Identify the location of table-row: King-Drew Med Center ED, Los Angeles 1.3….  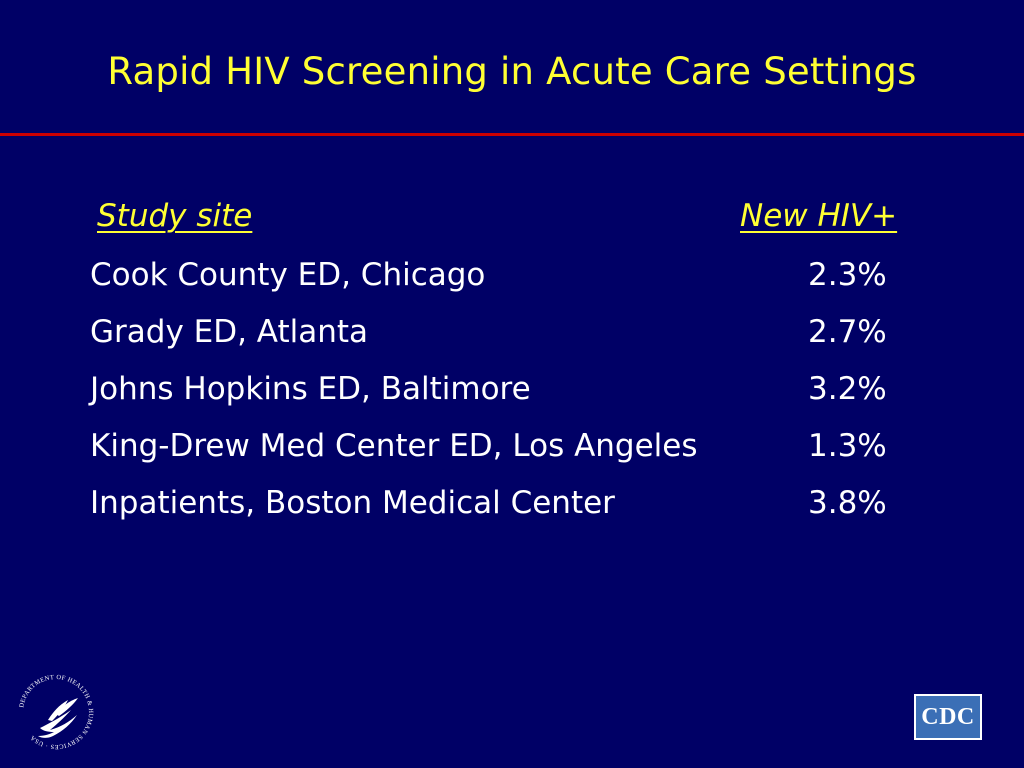
(500, 456).